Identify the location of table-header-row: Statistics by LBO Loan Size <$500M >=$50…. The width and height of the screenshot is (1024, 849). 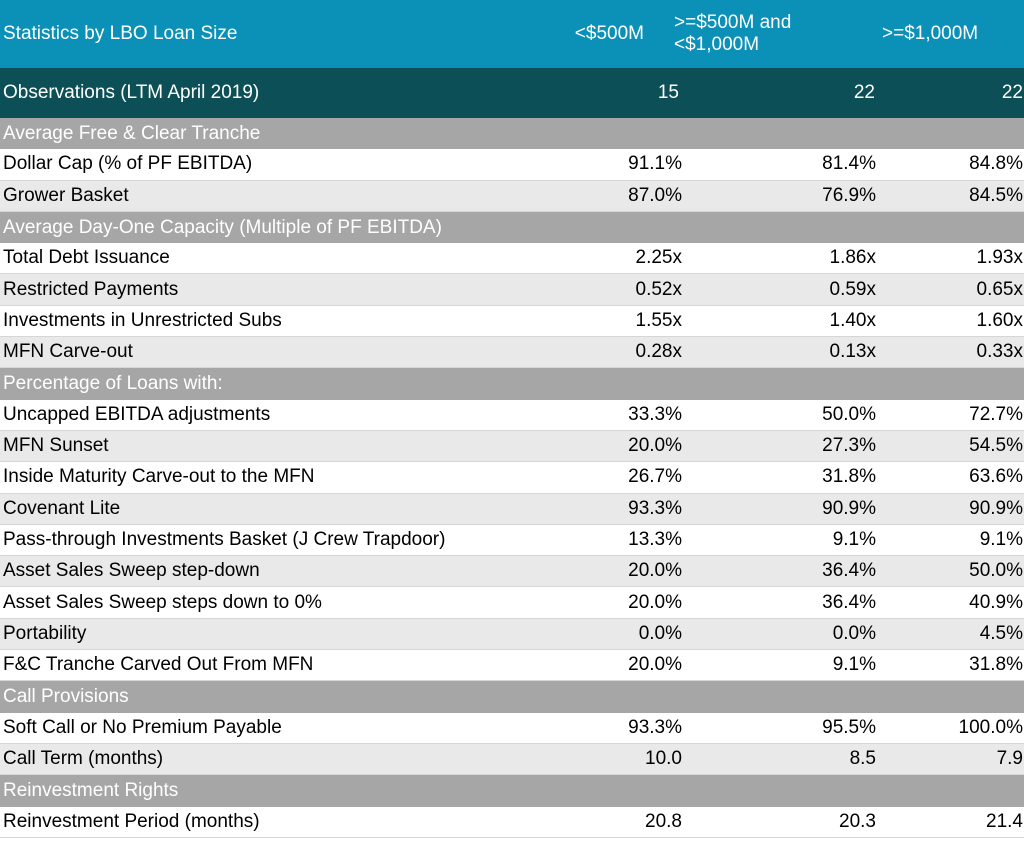
(512, 34).